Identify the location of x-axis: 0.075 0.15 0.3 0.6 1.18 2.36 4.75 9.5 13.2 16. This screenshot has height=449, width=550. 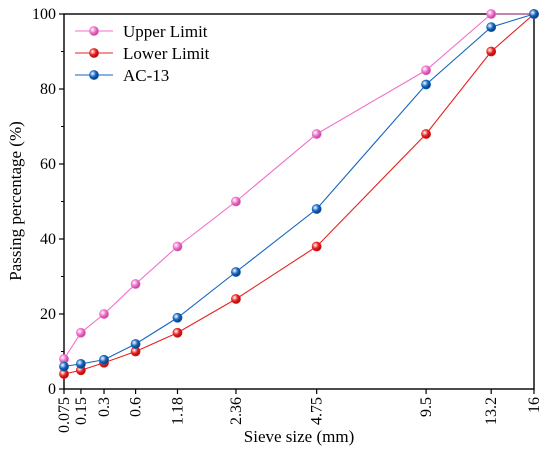
(299, 411).